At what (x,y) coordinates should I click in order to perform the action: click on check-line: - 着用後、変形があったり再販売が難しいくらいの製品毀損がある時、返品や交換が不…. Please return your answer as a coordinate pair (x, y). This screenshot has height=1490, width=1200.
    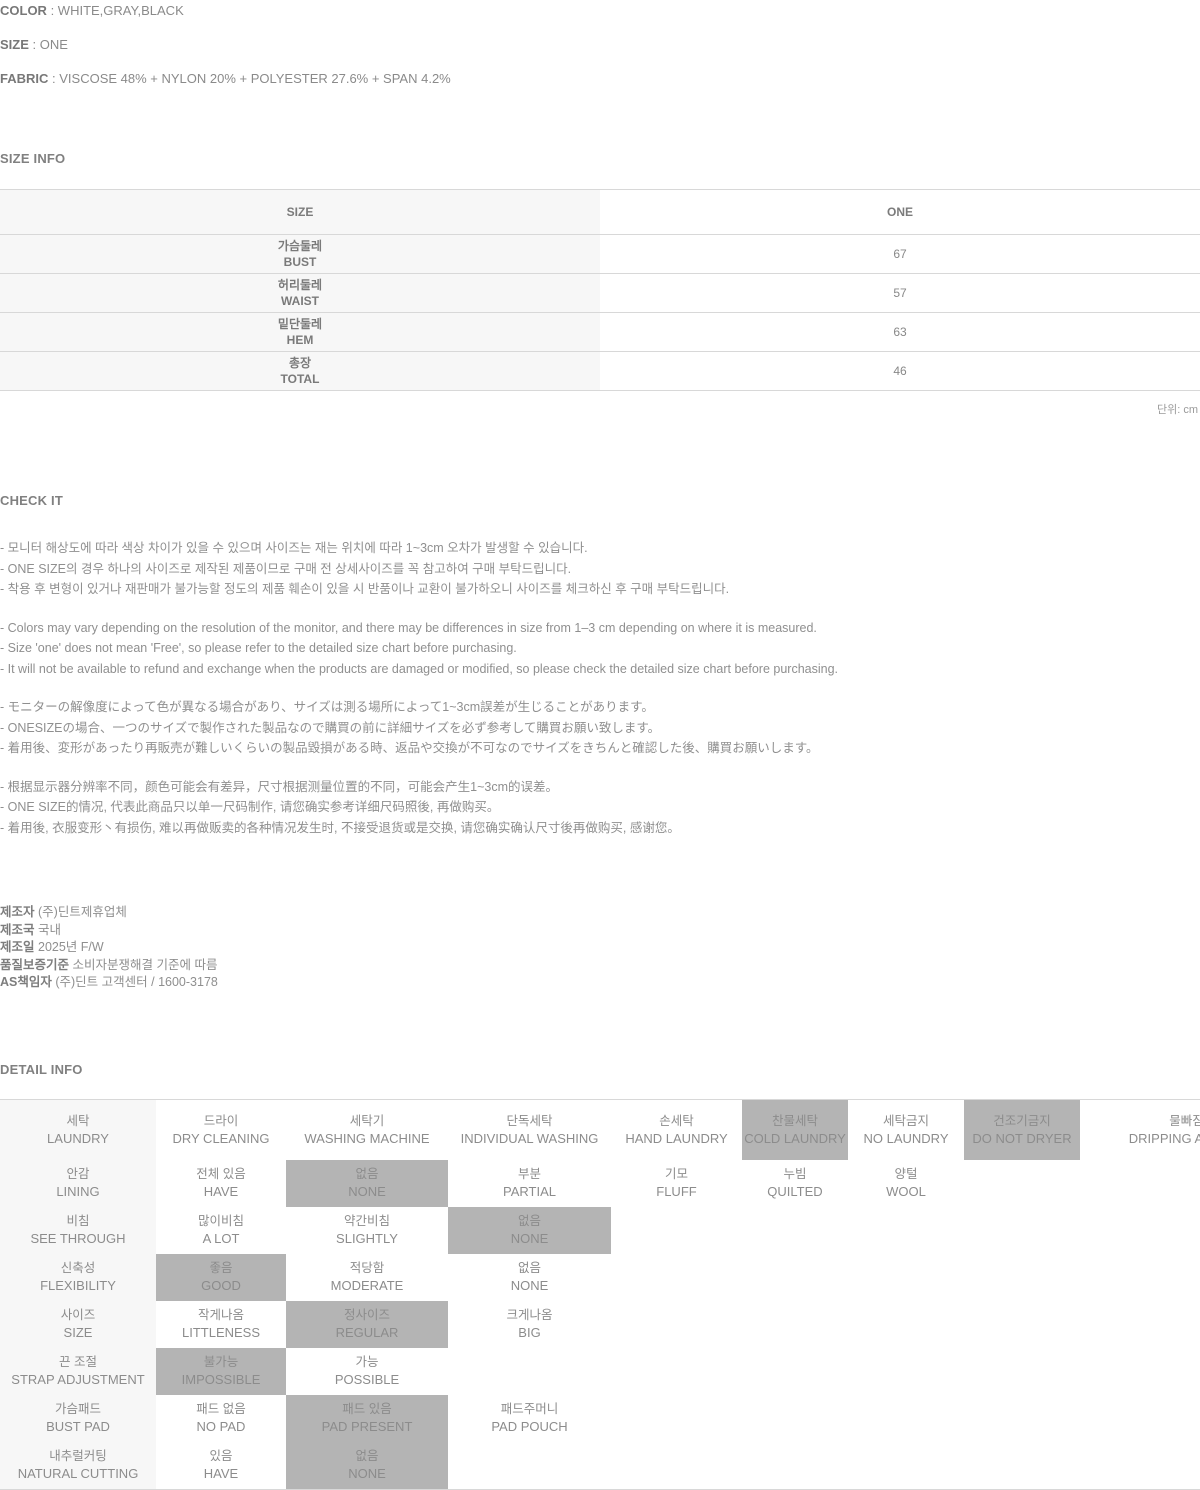
    Looking at the image, I should click on (409, 748).